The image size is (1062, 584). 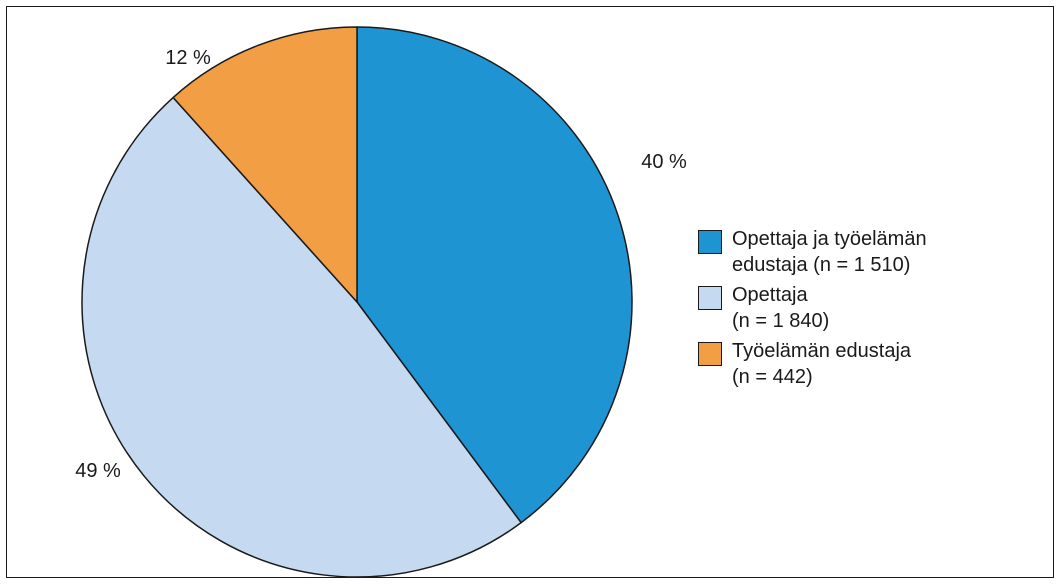 I want to click on legend-label: Opettaja ja työelämän, so click(x=829, y=239).